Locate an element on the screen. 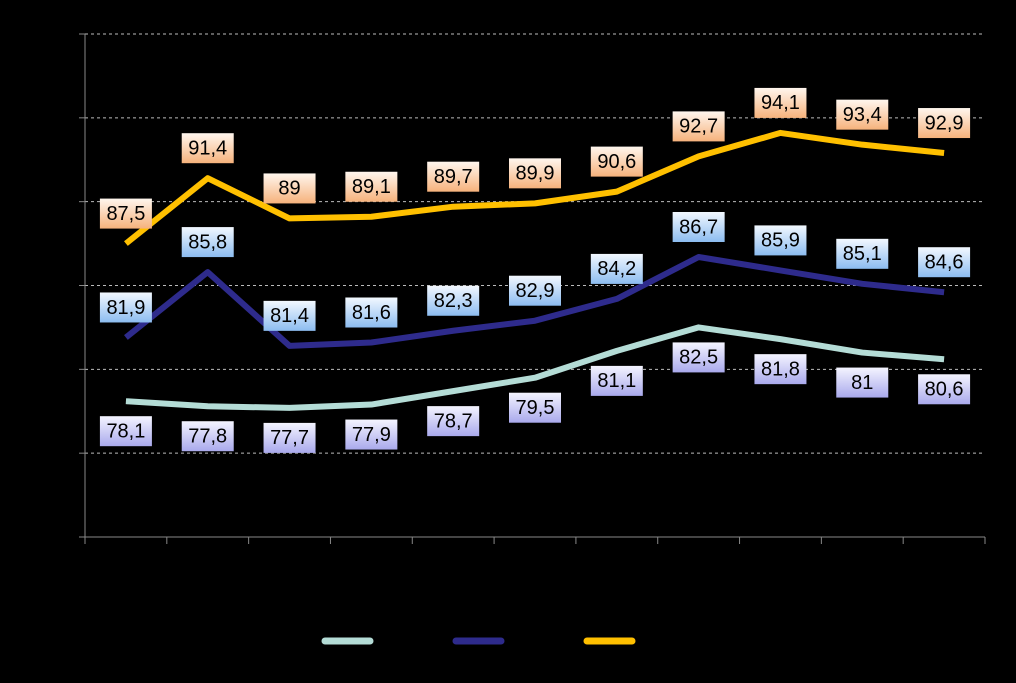  value-label: 77,8 is located at coordinates (207, 437).